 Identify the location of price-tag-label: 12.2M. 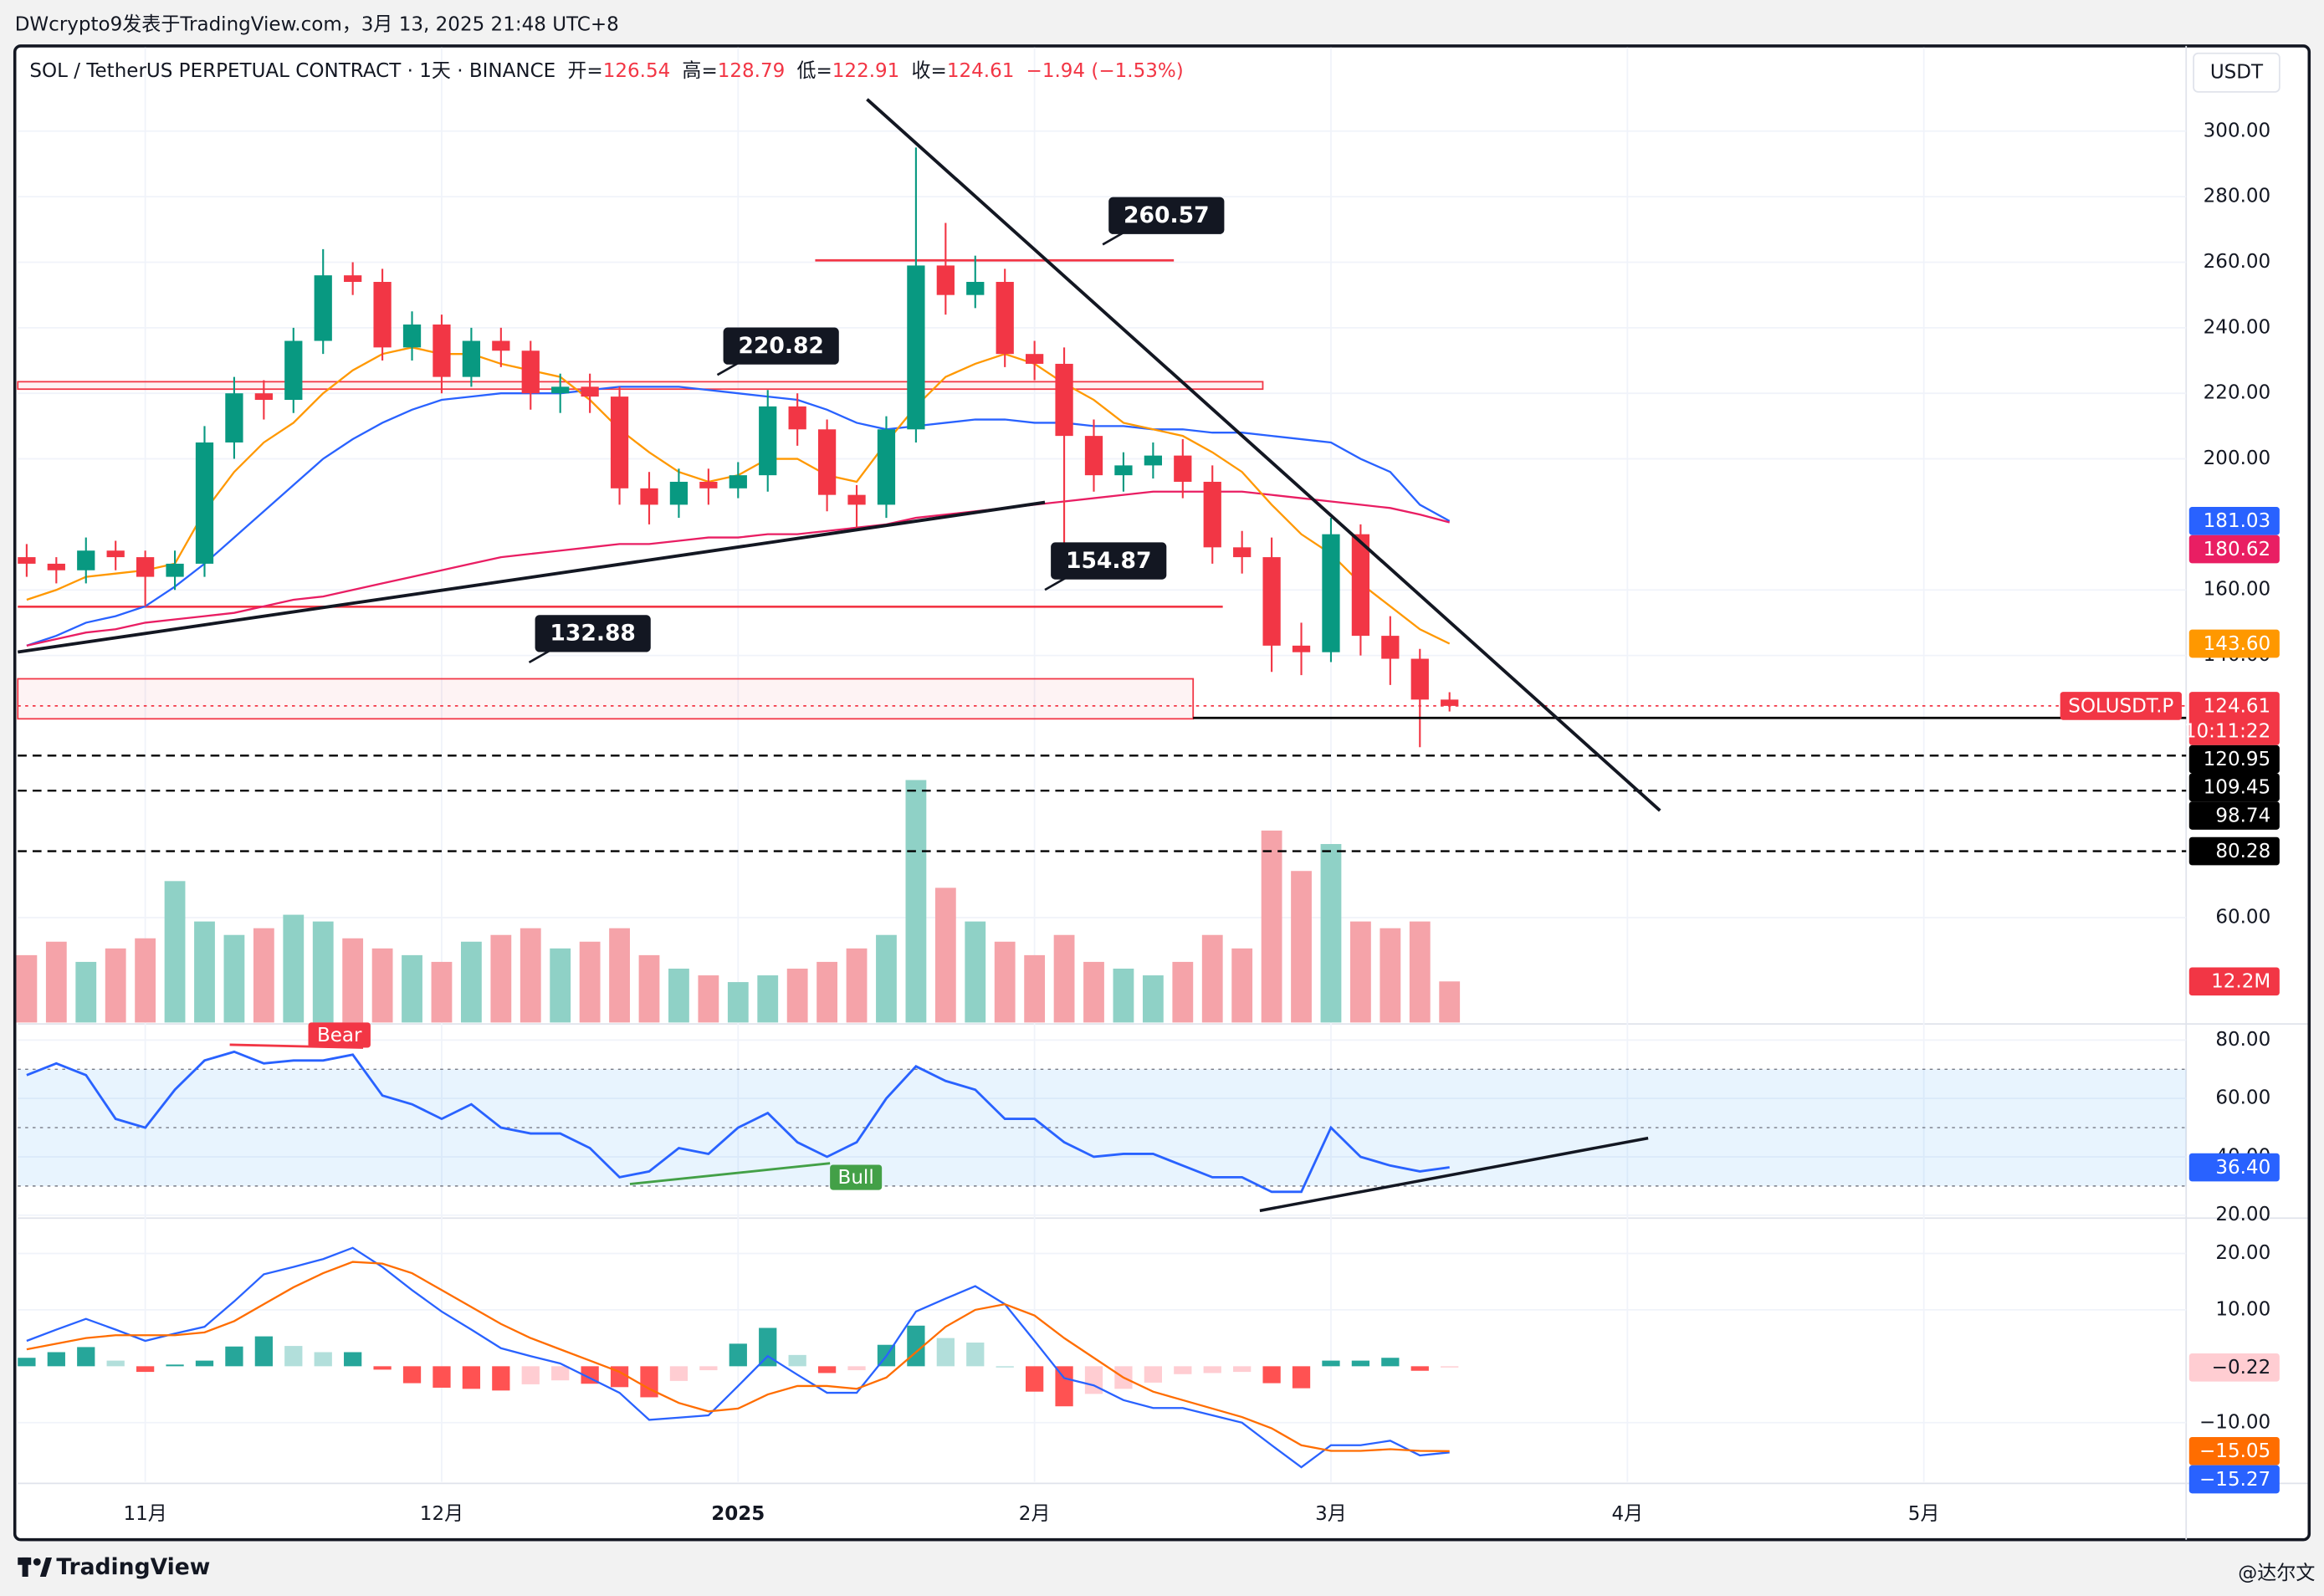
(2240, 982).